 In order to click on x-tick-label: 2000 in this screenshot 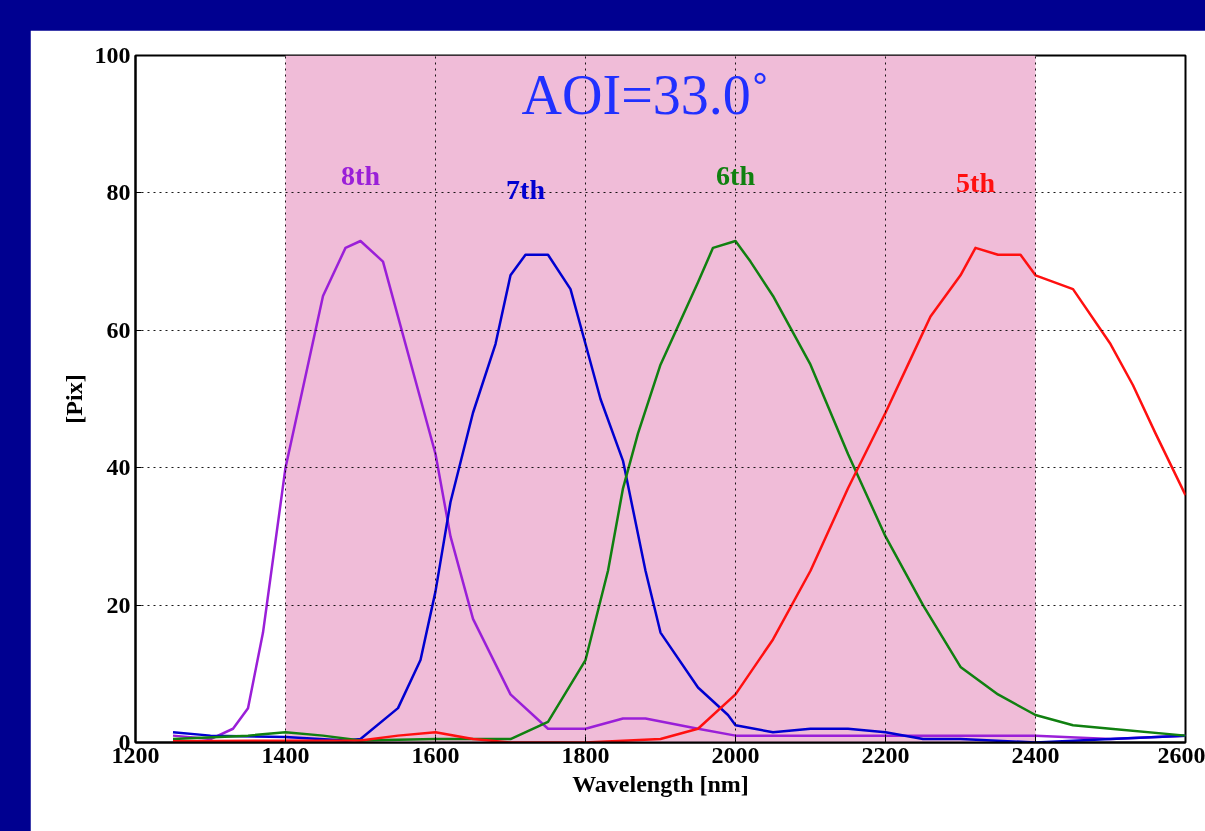, I will do `click(735, 754)`.